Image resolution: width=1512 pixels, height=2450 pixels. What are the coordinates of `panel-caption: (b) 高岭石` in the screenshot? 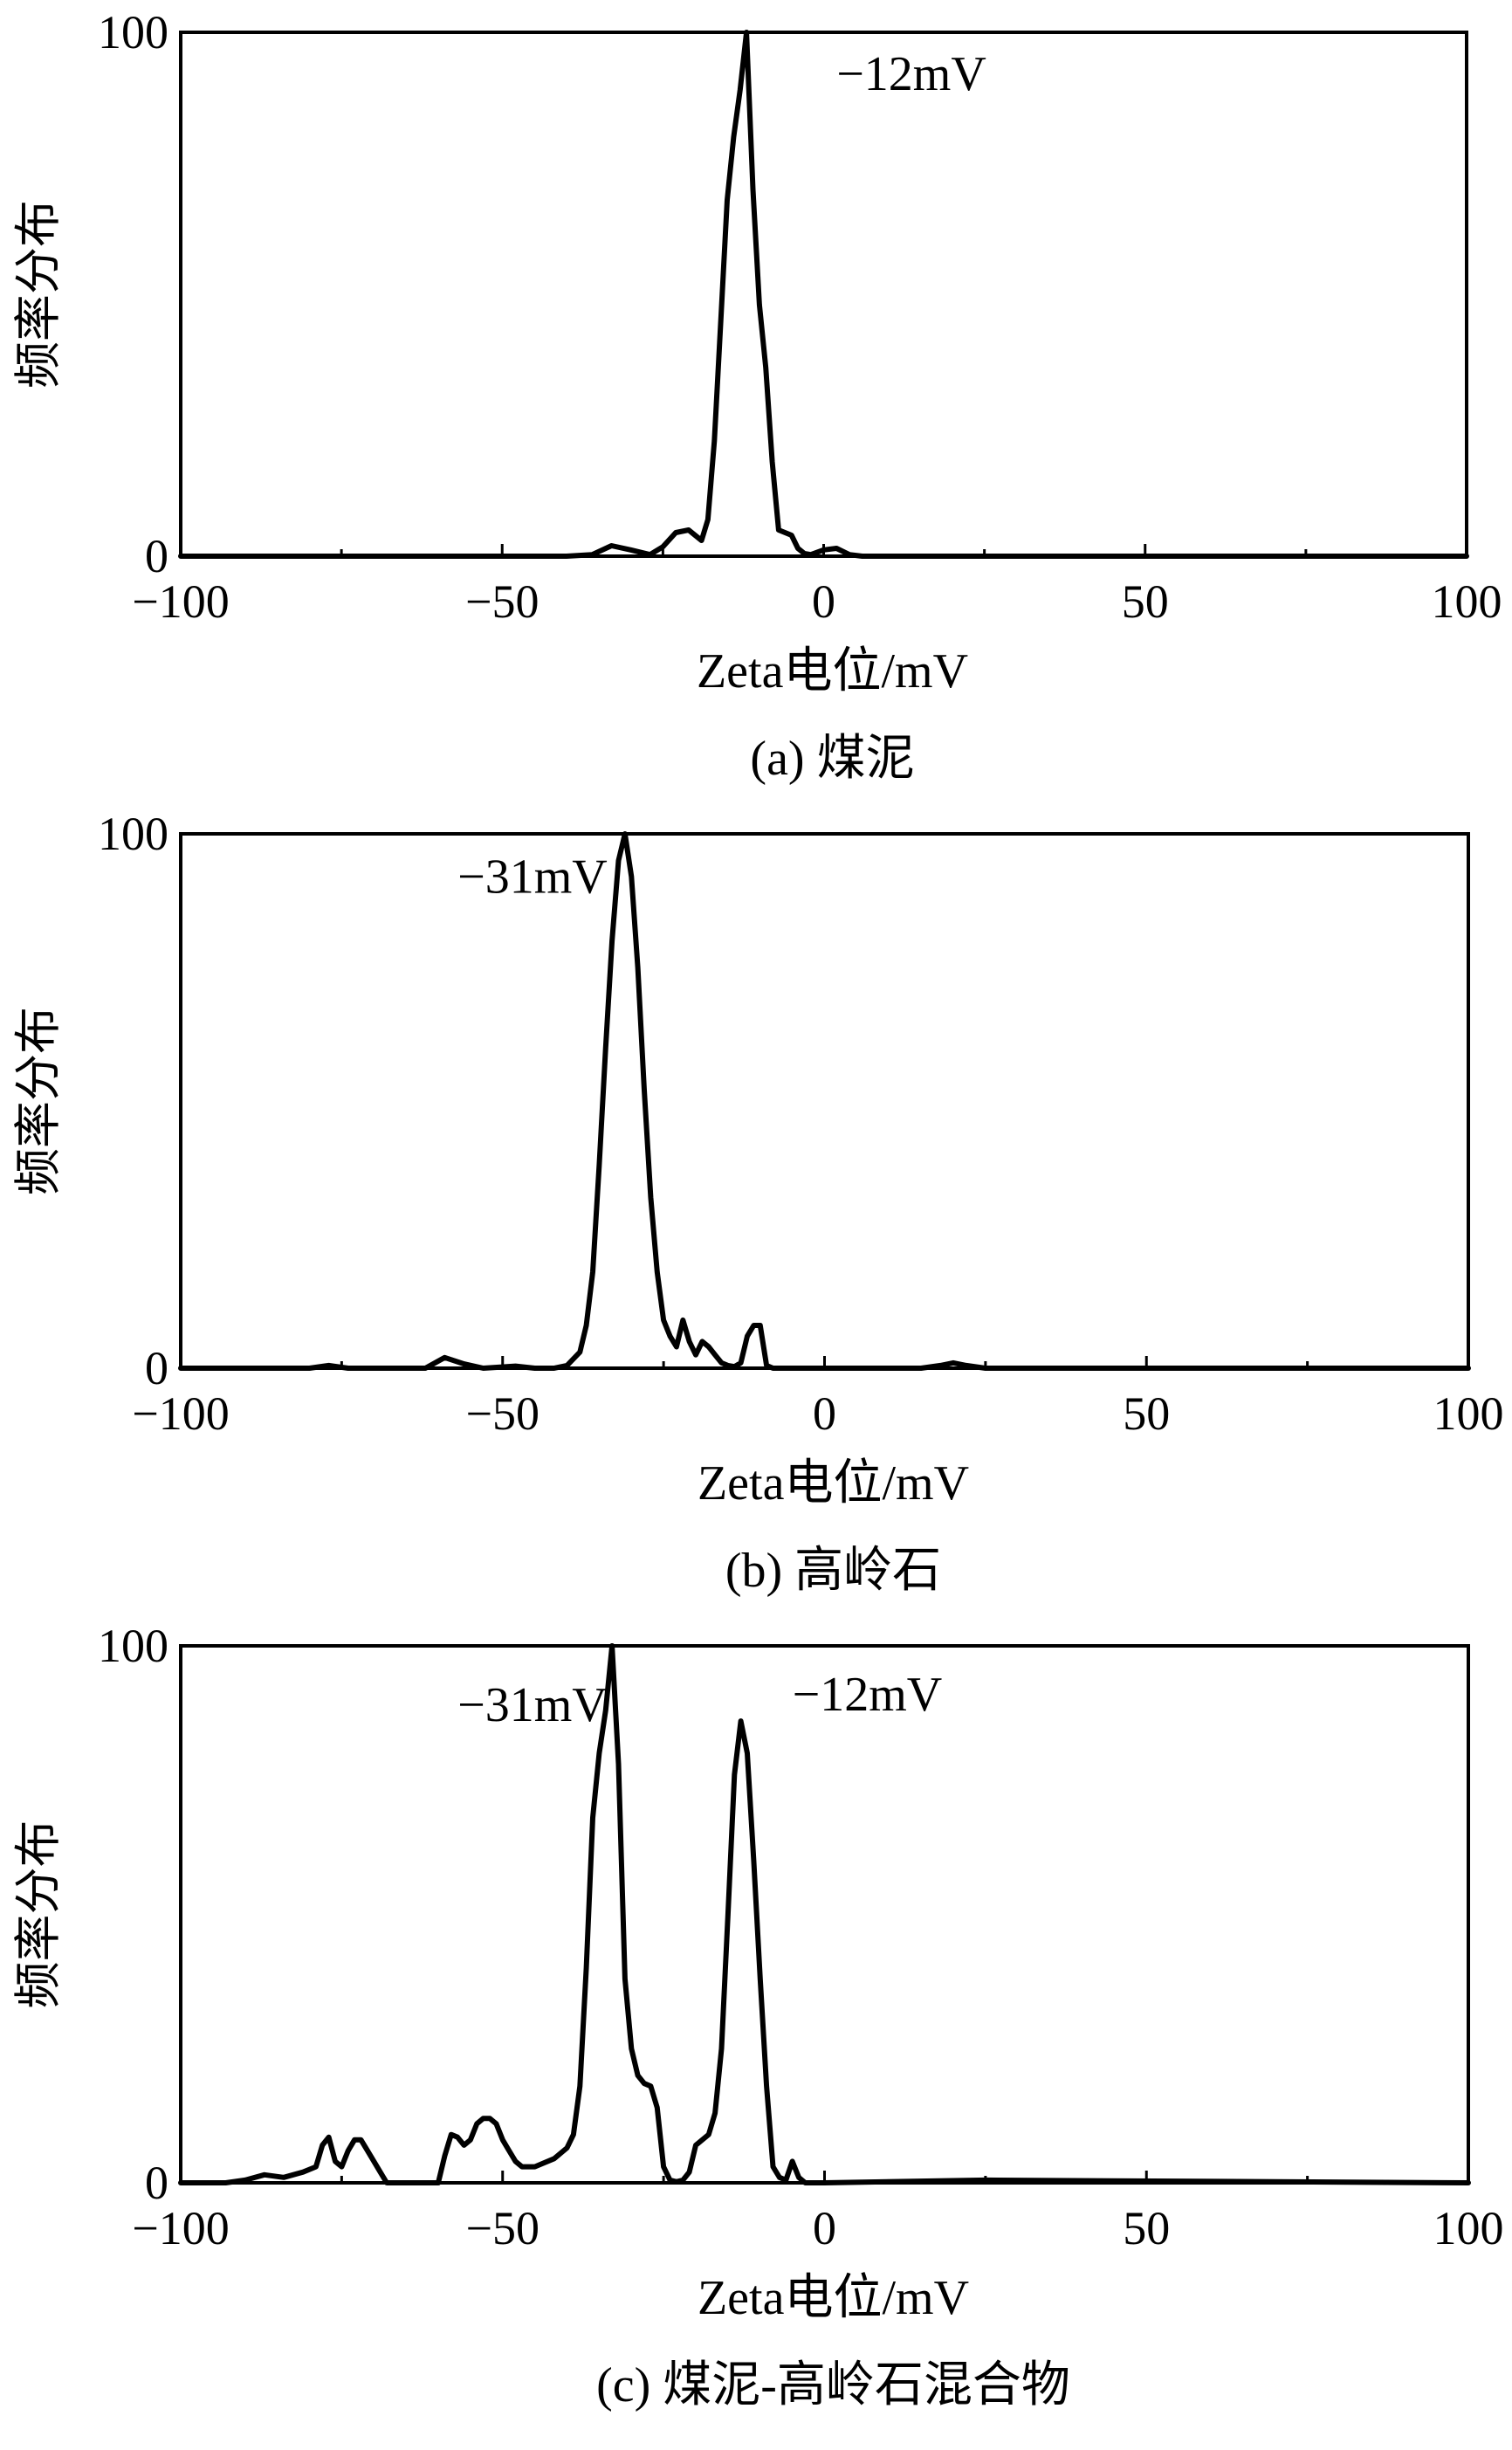 It's located at (833, 1571).